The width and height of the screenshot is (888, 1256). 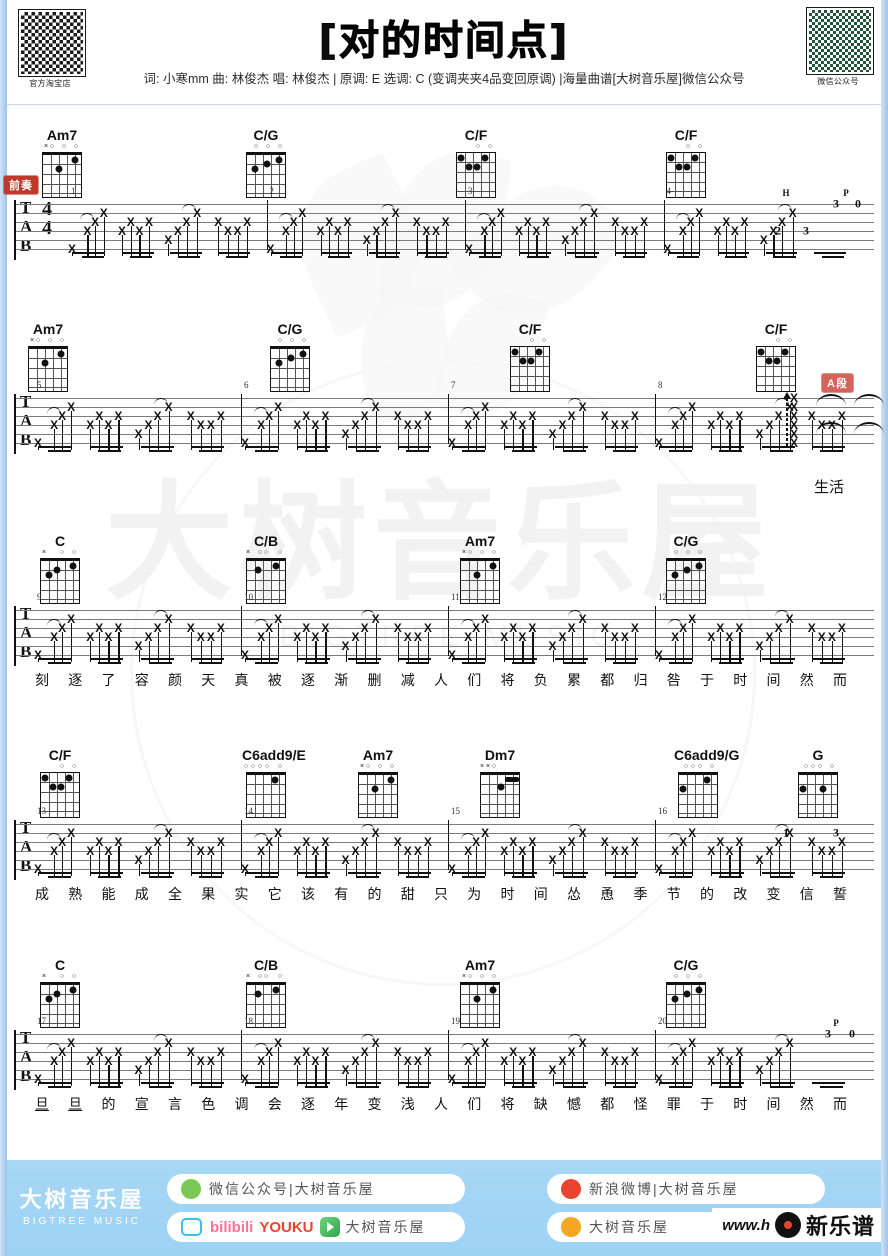 I want to click on measure-number: 15, so click(x=455, y=811).